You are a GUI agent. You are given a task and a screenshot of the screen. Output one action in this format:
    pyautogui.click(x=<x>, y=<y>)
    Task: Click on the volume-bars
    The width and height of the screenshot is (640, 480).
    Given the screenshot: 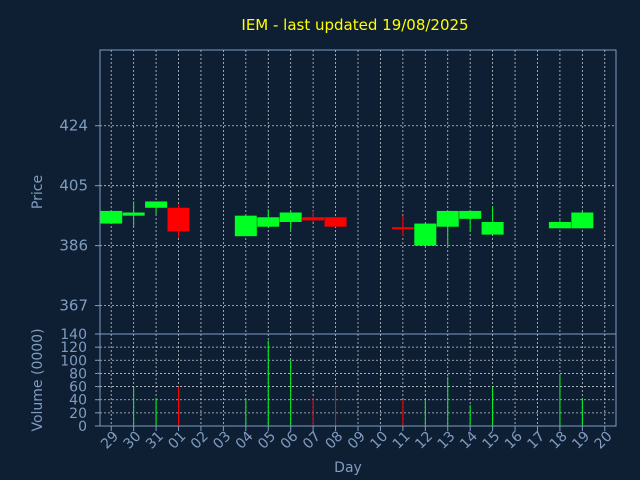 What is the action you would take?
    pyautogui.click(x=358, y=383)
    